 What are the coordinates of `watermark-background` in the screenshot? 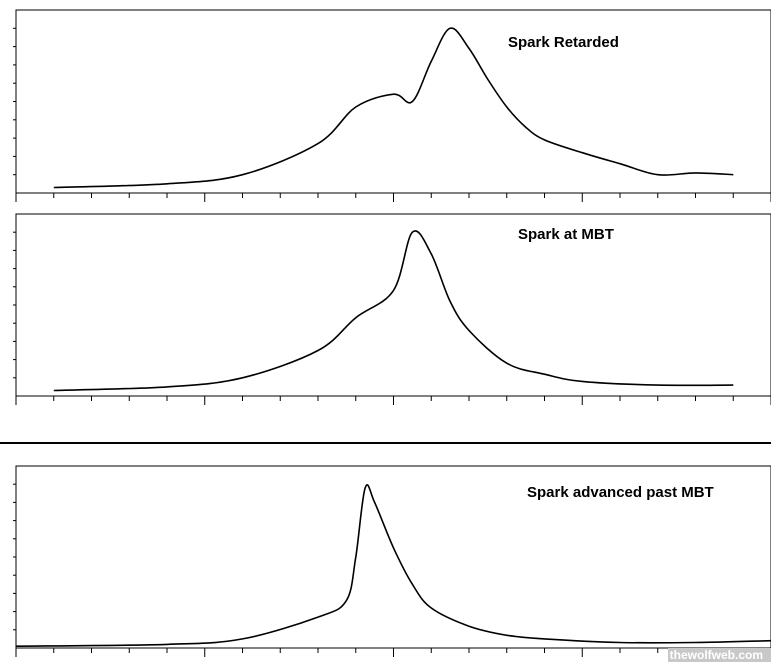 It's located at (719, 655).